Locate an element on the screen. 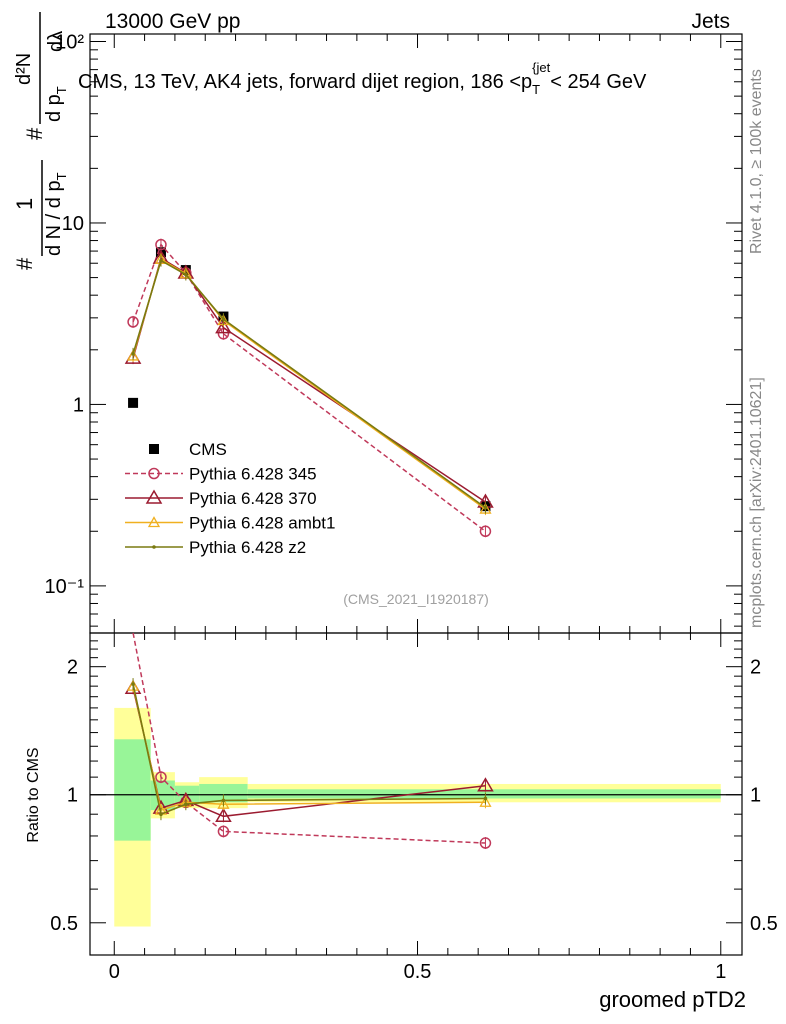 The height and width of the screenshot is (1024, 786). legend-label-z2: Pythia 6.428 z2 is located at coordinates (247, 547).